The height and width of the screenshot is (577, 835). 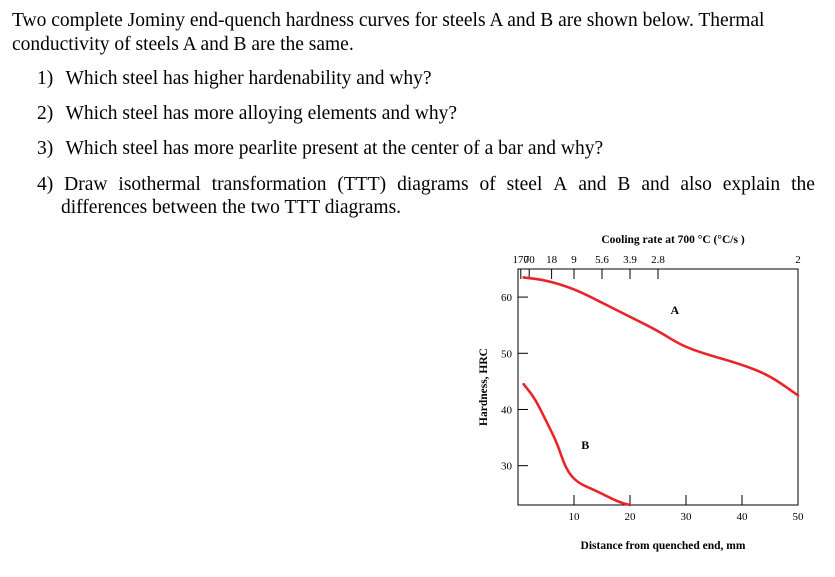 What do you see at coordinates (530, 260) in the screenshot?
I see `top-tick-label: 70` at bounding box center [530, 260].